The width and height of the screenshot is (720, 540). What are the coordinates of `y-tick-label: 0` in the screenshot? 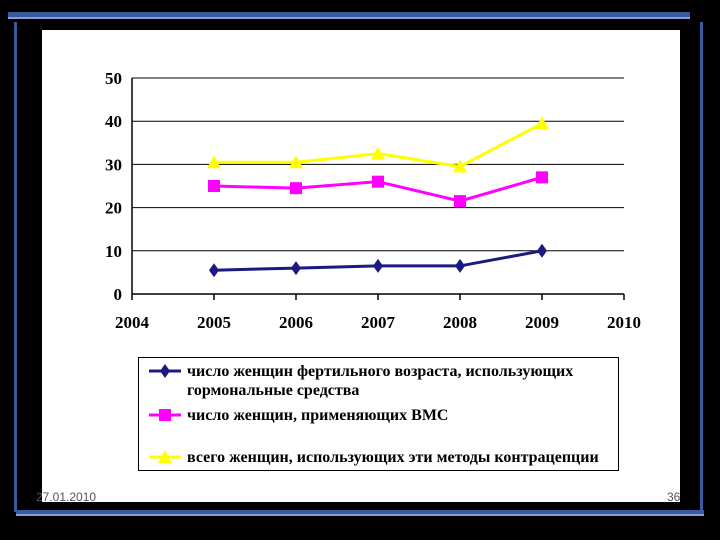 It's located at (118, 294).